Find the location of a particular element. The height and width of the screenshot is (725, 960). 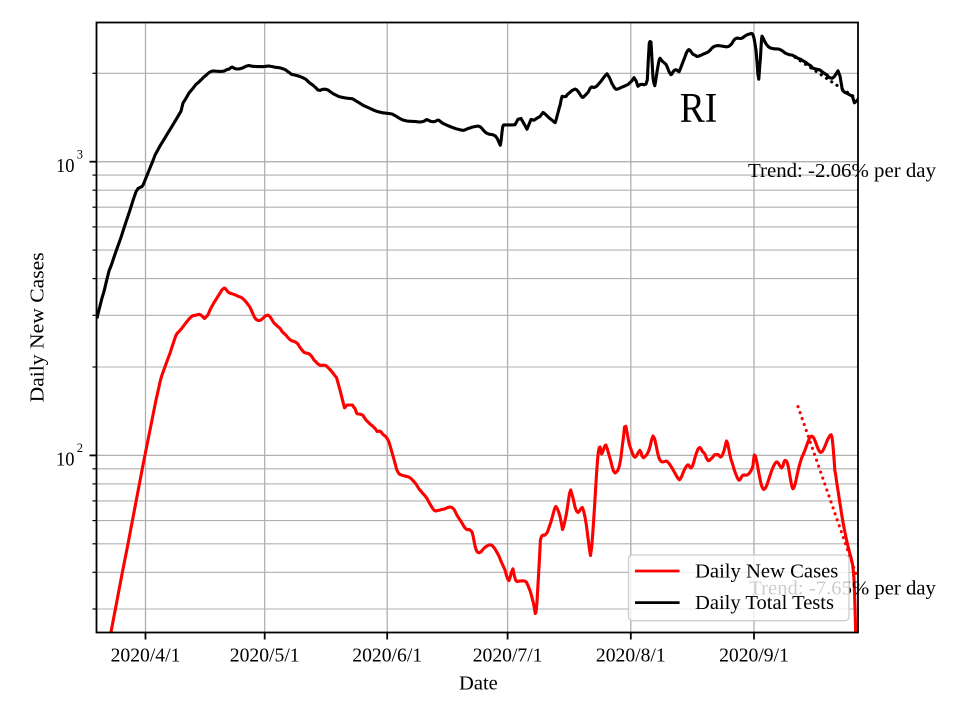

svg-text: 2020/6/1 is located at coordinates (387, 656).